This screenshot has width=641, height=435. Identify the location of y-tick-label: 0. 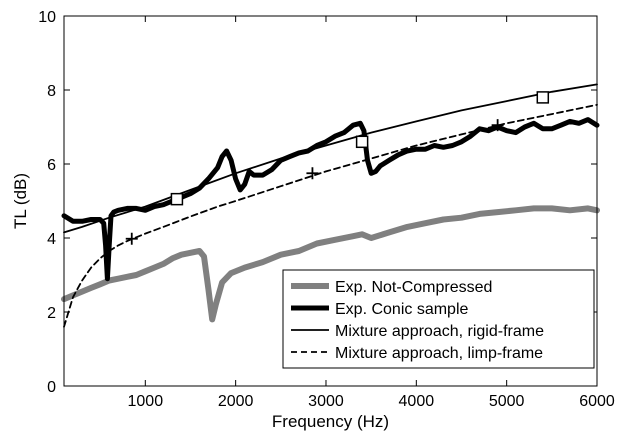
(51, 387).